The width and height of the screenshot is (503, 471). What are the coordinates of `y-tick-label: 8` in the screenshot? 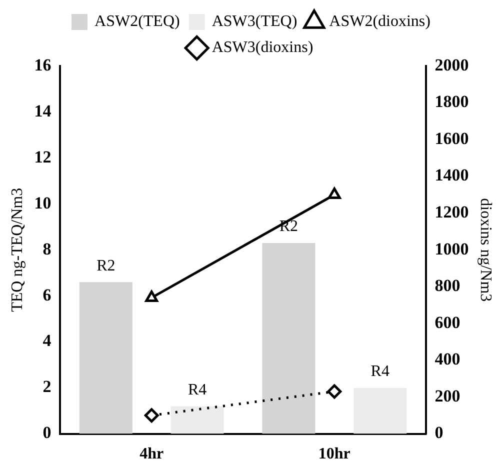 It's located at (47, 248).